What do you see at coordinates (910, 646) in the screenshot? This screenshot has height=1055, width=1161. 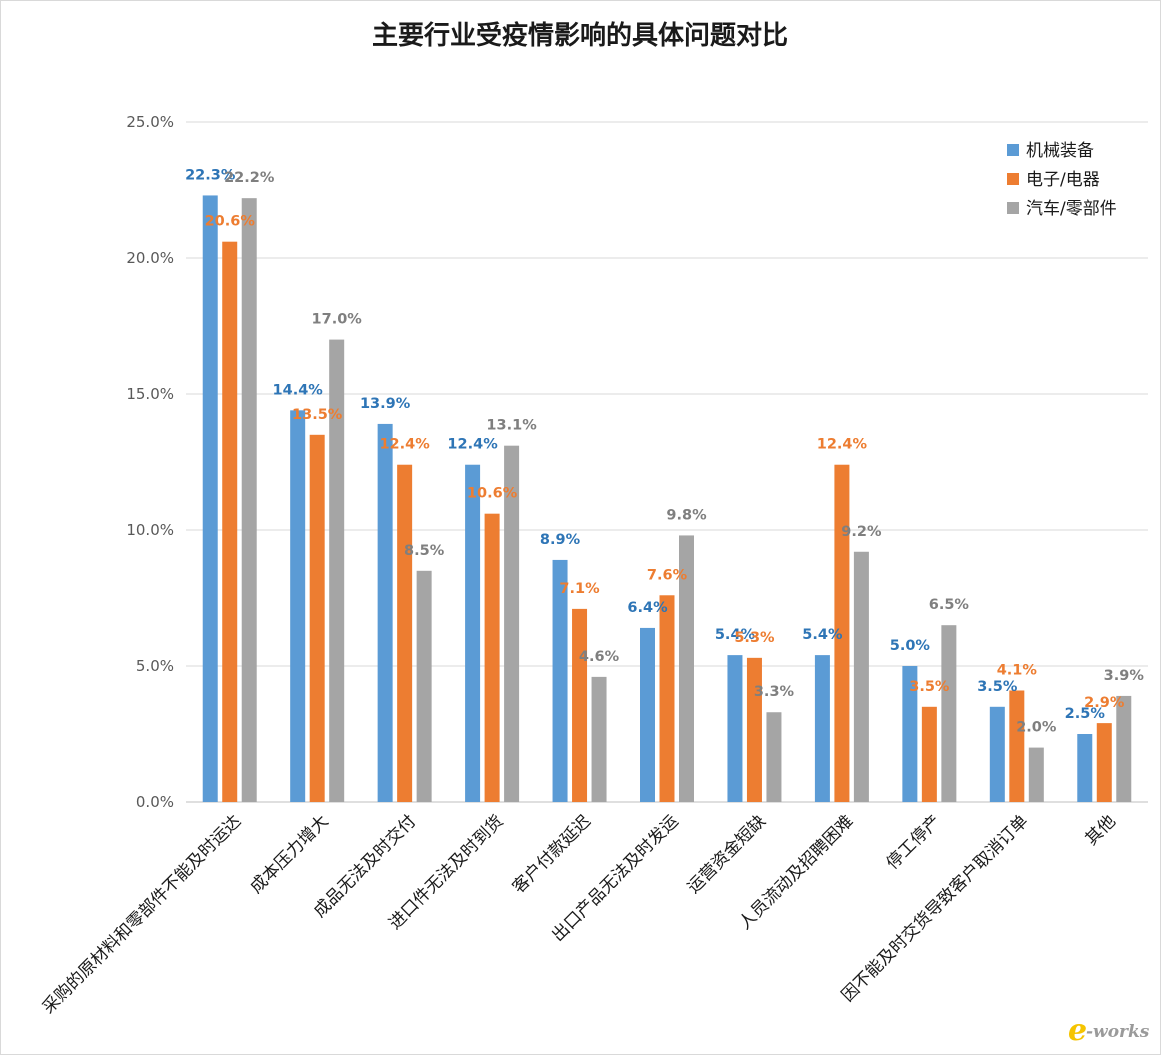 I see `data-label: 5.0%` at bounding box center [910, 646].